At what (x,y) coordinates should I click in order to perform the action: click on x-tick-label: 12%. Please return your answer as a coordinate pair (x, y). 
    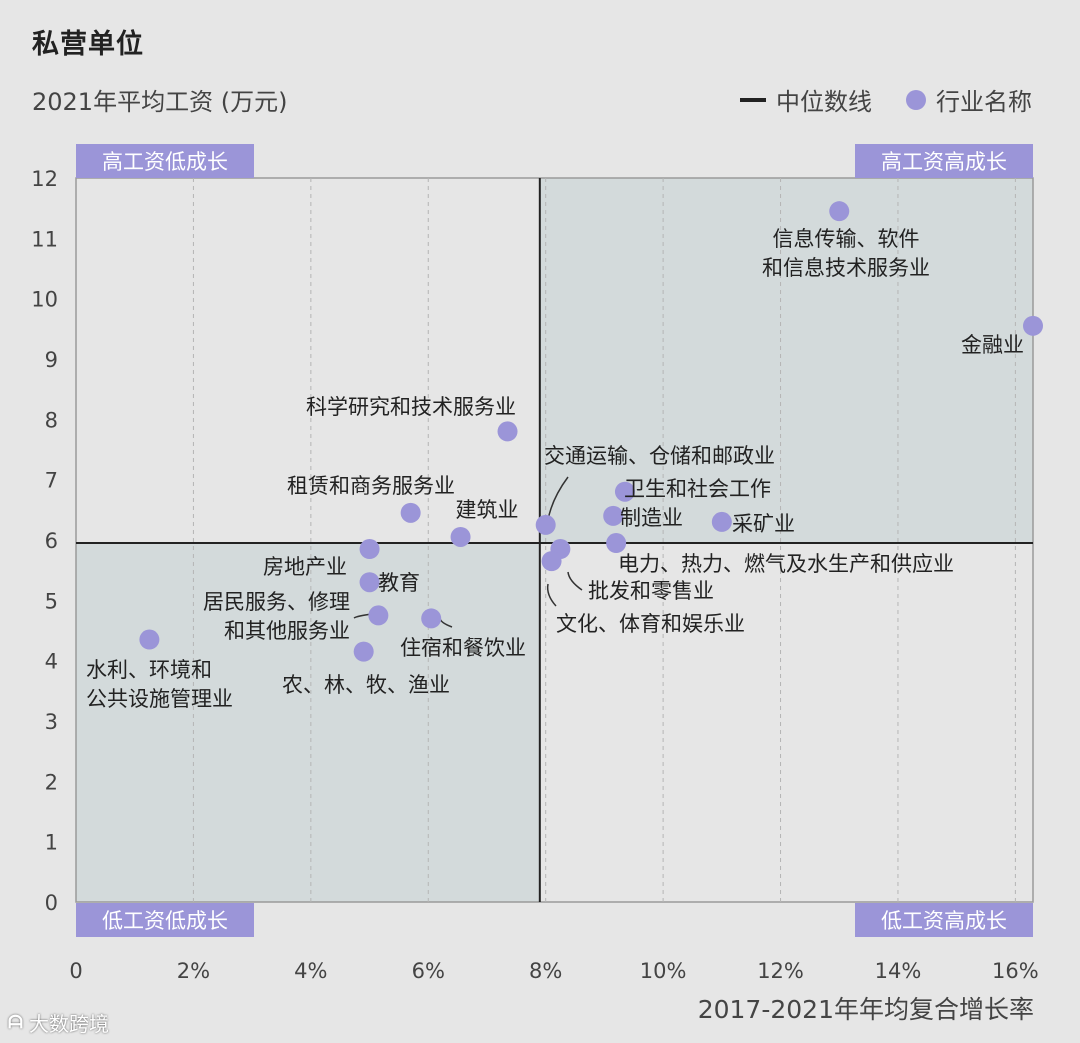
    Looking at the image, I should click on (780, 971).